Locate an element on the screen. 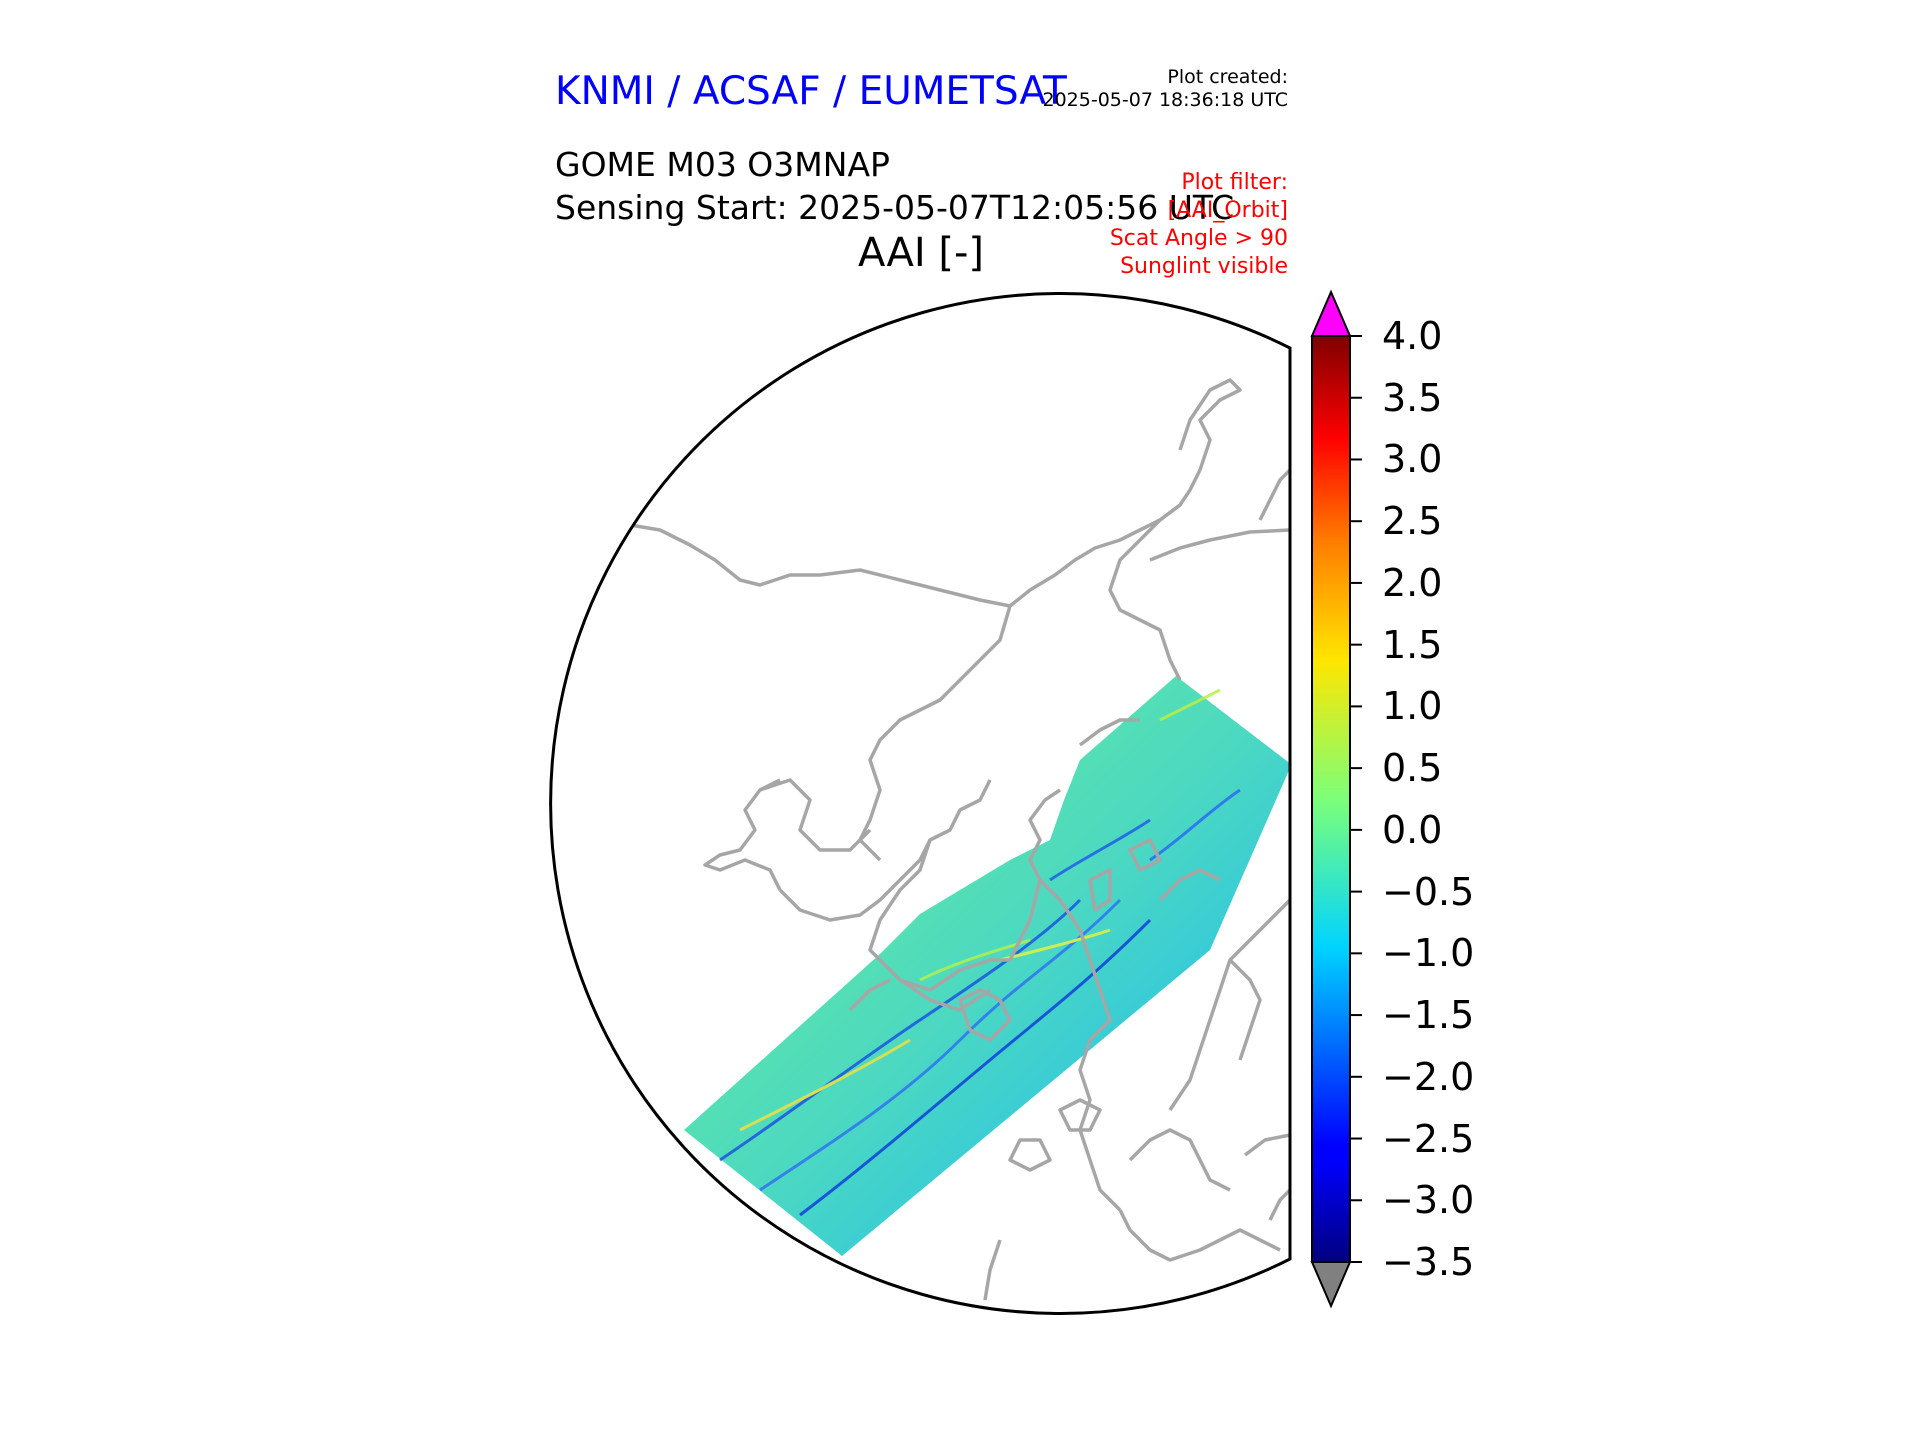 This screenshot has width=1920, height=1440. filter-line-1: Plot filter: is located at coordinates (1234, 182).